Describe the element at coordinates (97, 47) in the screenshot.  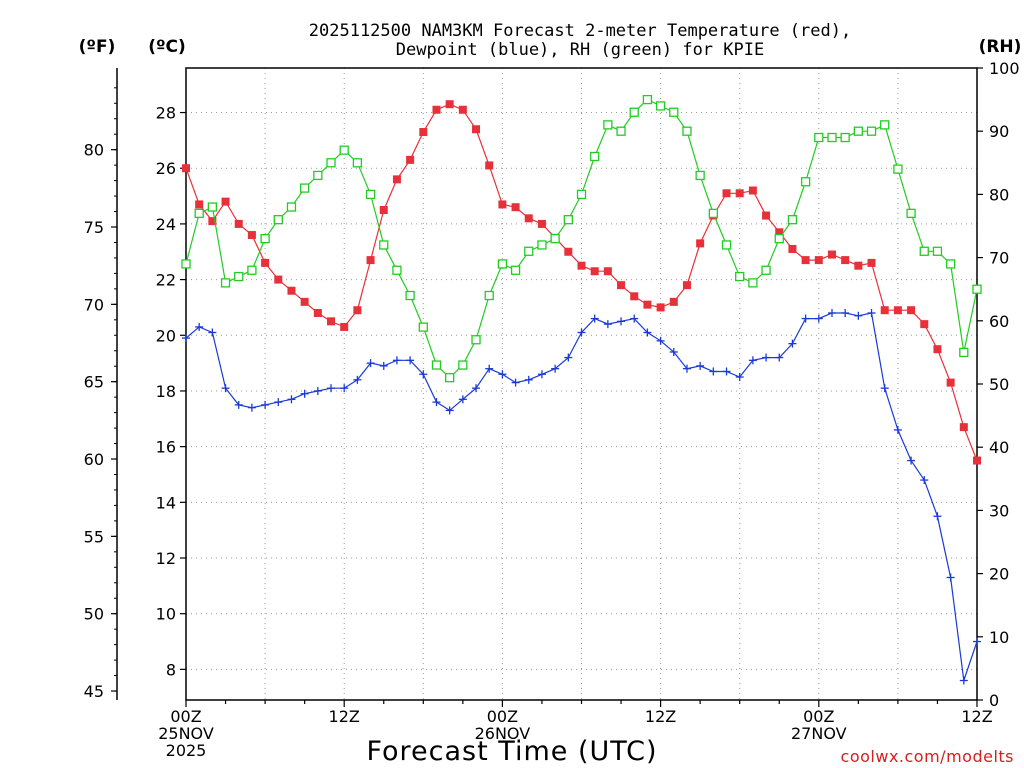
I see `fahrenheit-unit-label: (ºF)` at that location.